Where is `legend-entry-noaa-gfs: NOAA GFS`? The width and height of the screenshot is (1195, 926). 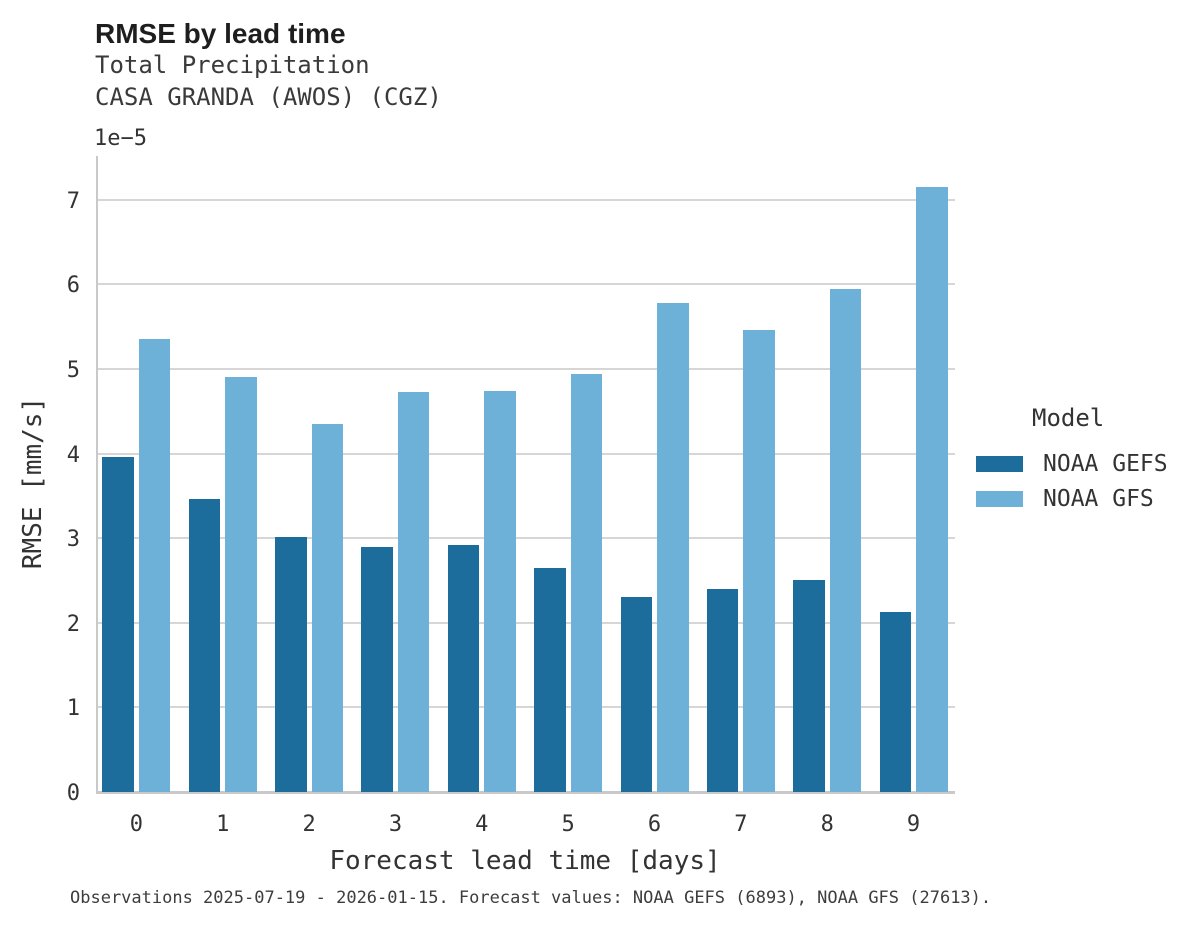
legend-entry-noaa-gfs: NOAA GFS is located at coordinates (1072, 498).